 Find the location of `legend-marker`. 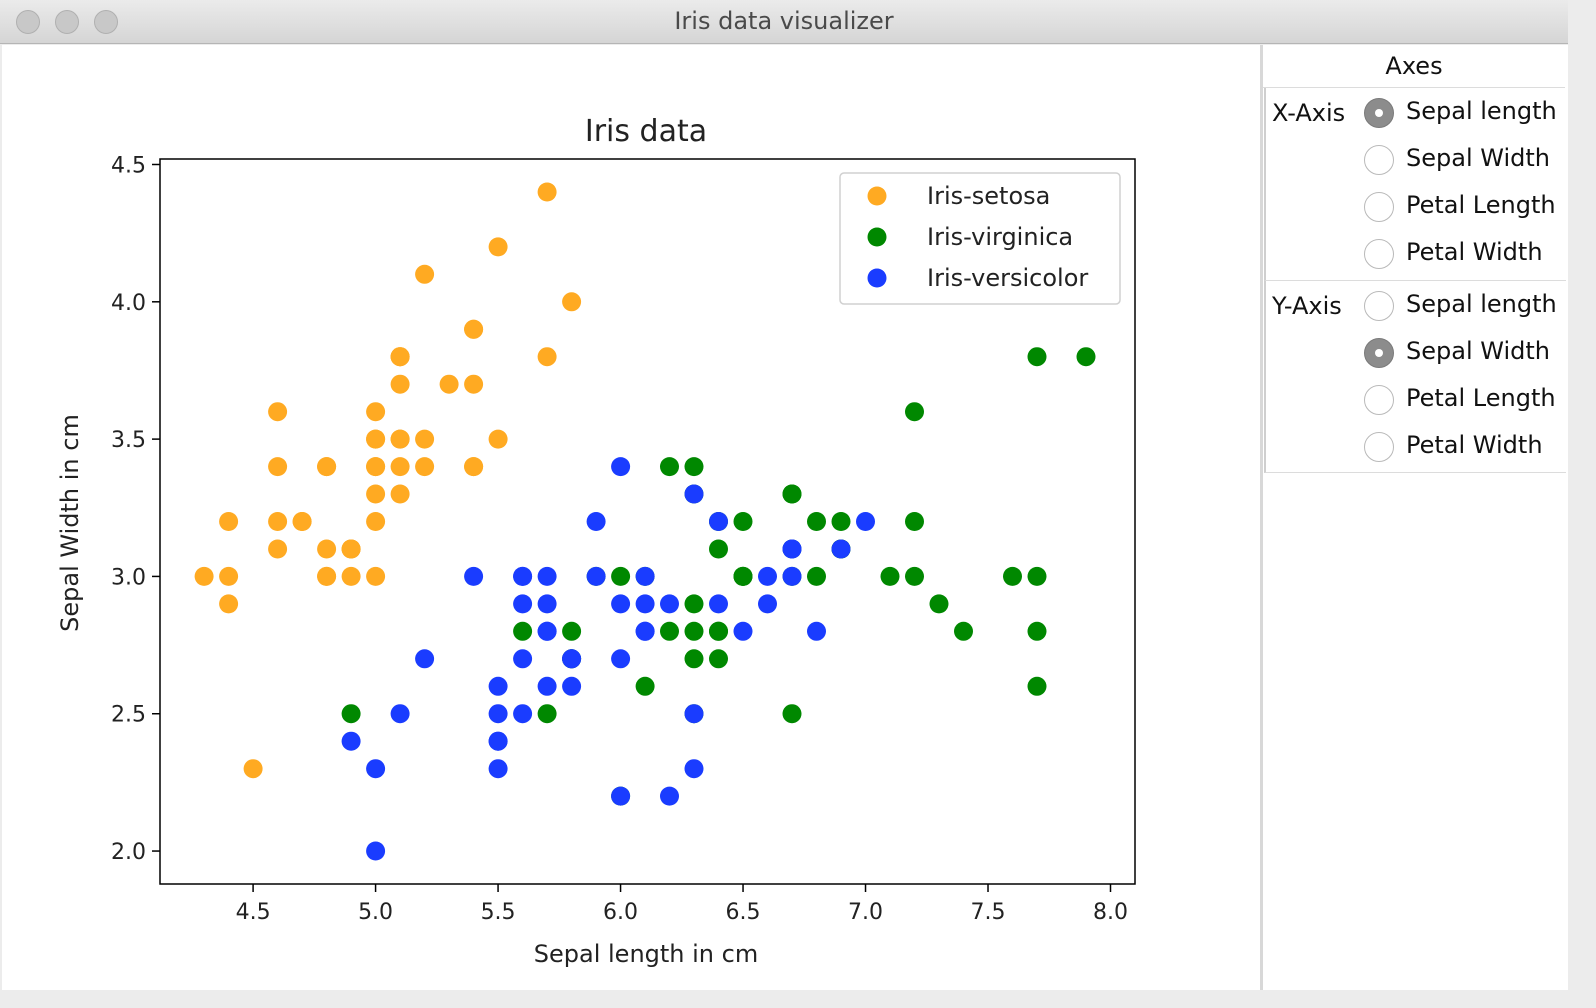

legend-marker is located at coordinates (877, 196).